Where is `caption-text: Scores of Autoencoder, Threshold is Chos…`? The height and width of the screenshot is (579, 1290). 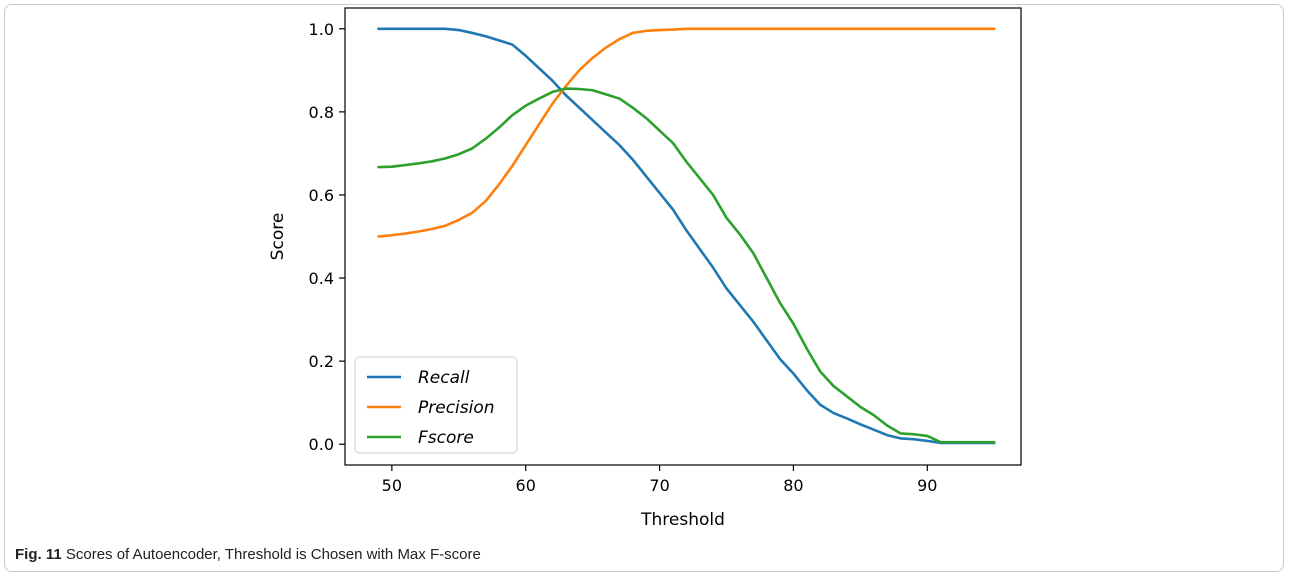 caption-text: Scores of Autoencoder, Threshold is Chos… is located at coordinates (273, 554).